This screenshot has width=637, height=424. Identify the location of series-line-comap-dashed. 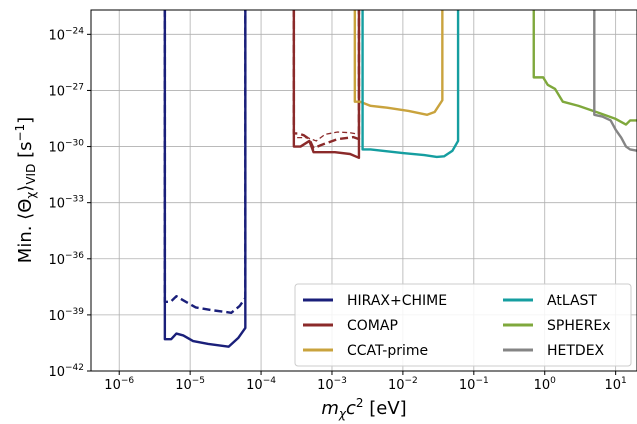
(326, 80).